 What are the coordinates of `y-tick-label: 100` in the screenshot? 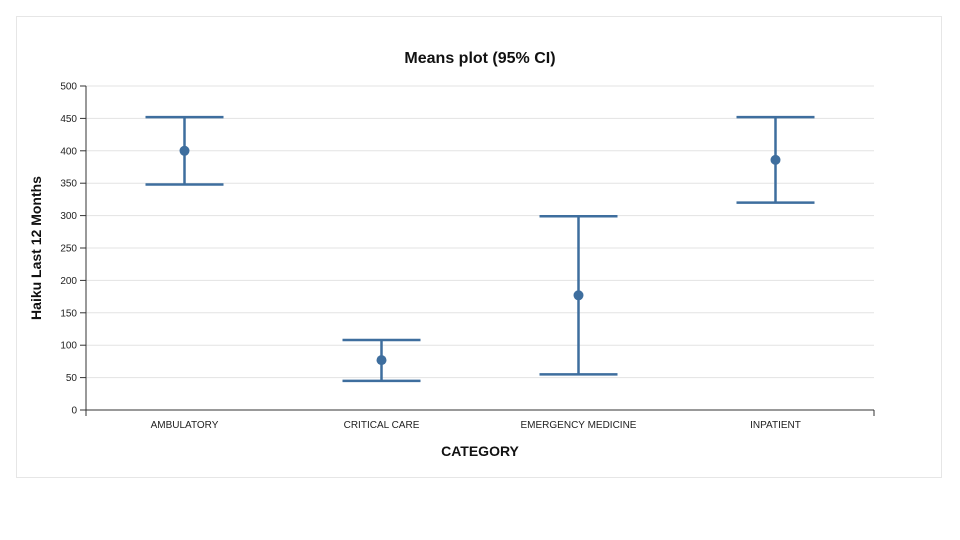 It's located at (68, 346).